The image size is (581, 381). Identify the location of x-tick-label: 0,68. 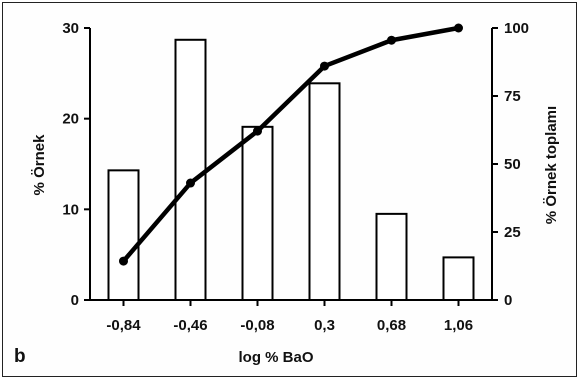
(391, 325).